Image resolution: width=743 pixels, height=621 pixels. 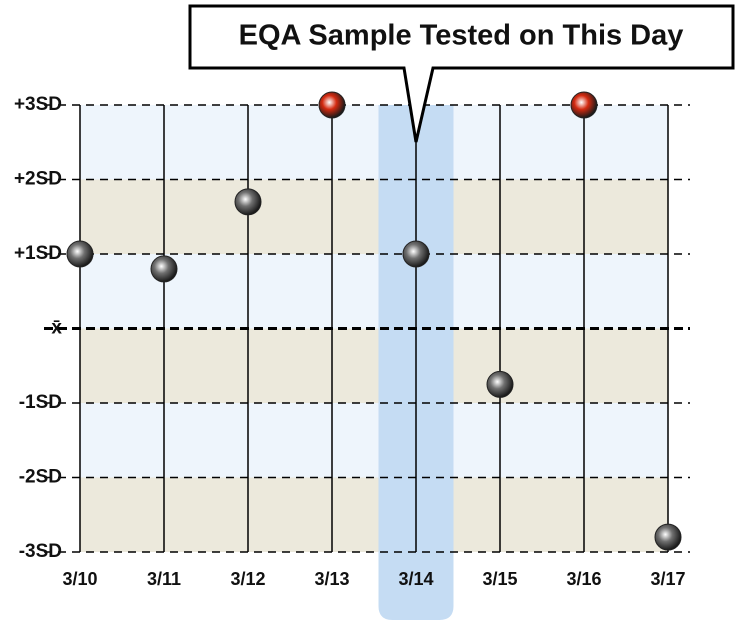 What do you see at coordinates (40, 477) in the screenshot?
I see `y-tick-label: -2SD` at bounding box center [40, 477].